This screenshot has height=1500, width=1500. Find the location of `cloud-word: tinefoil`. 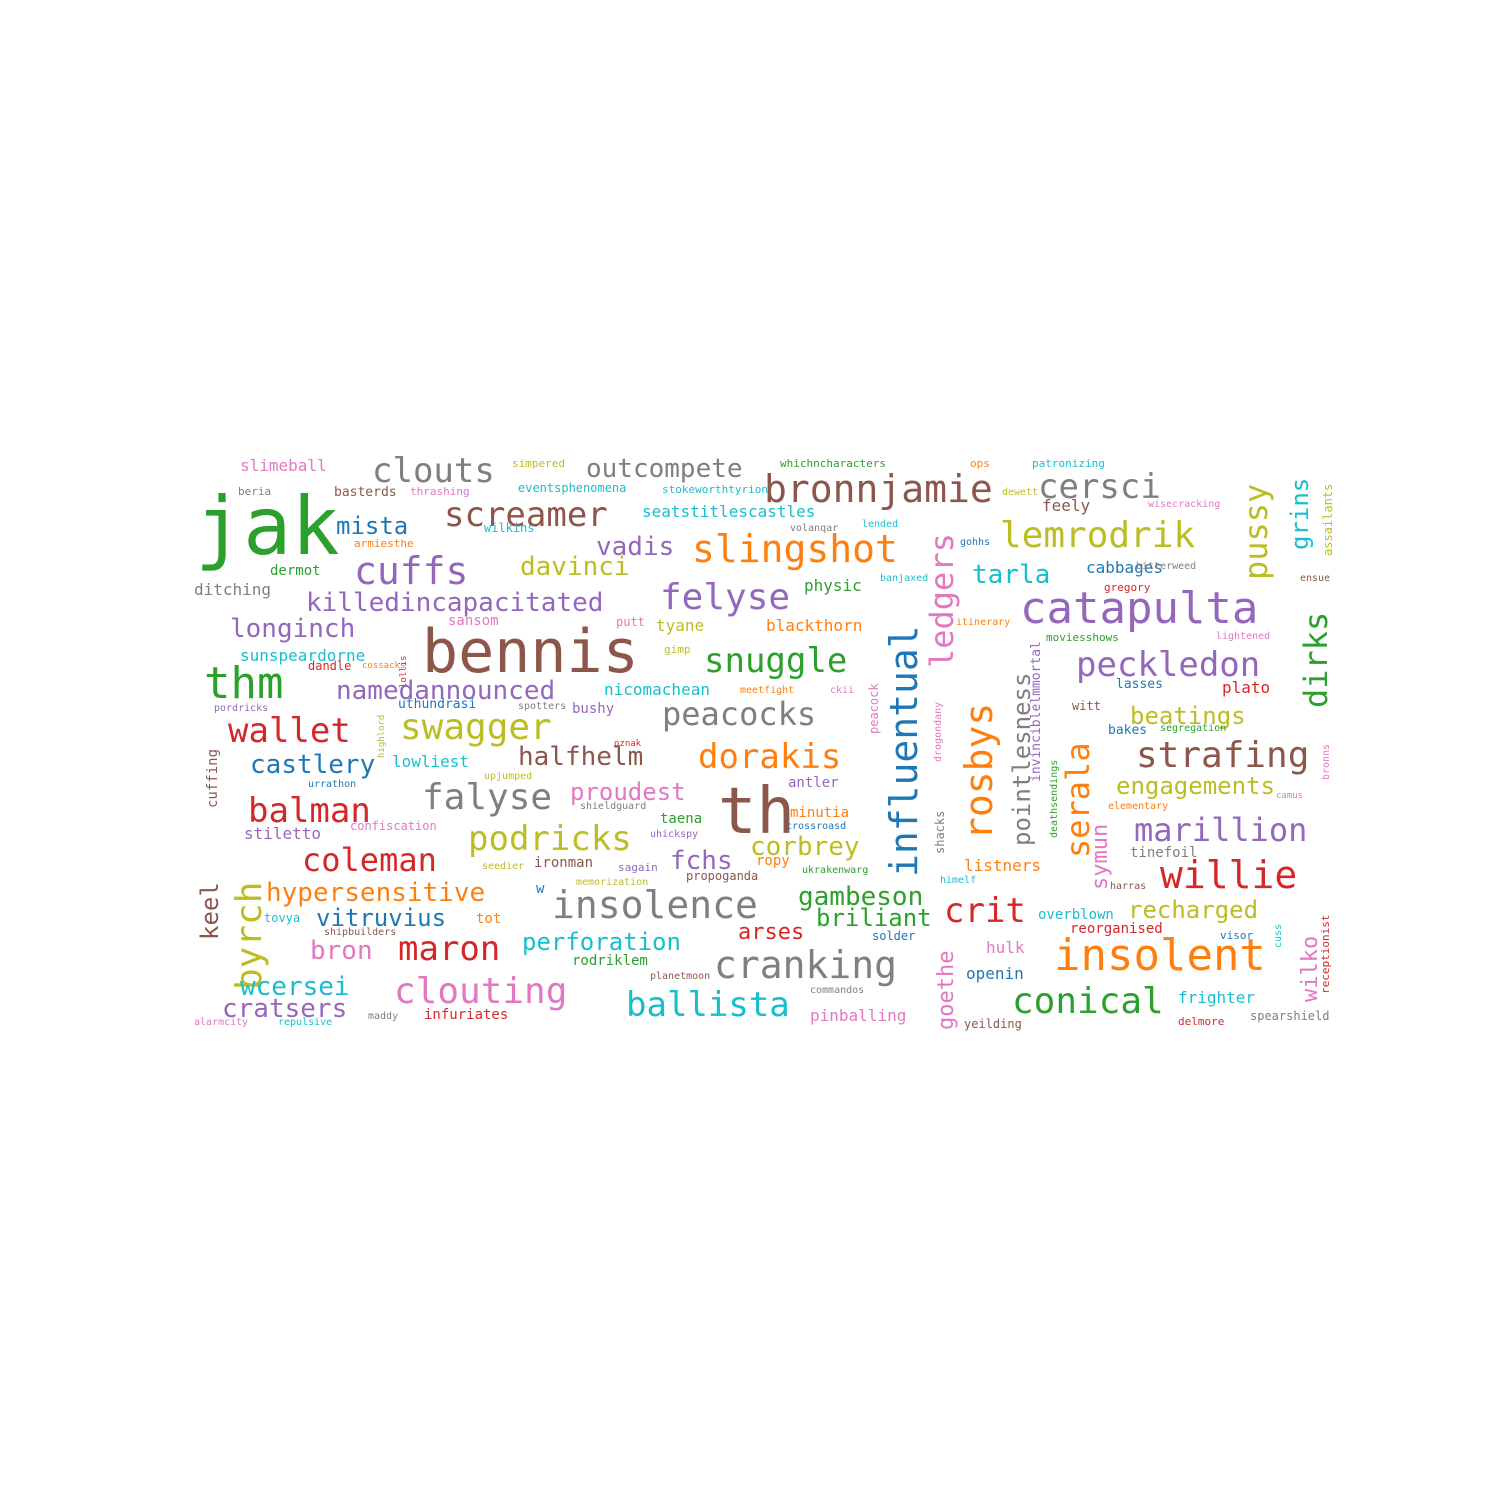

cloud-word: tinefoil is located at coordinates (1164, 853).